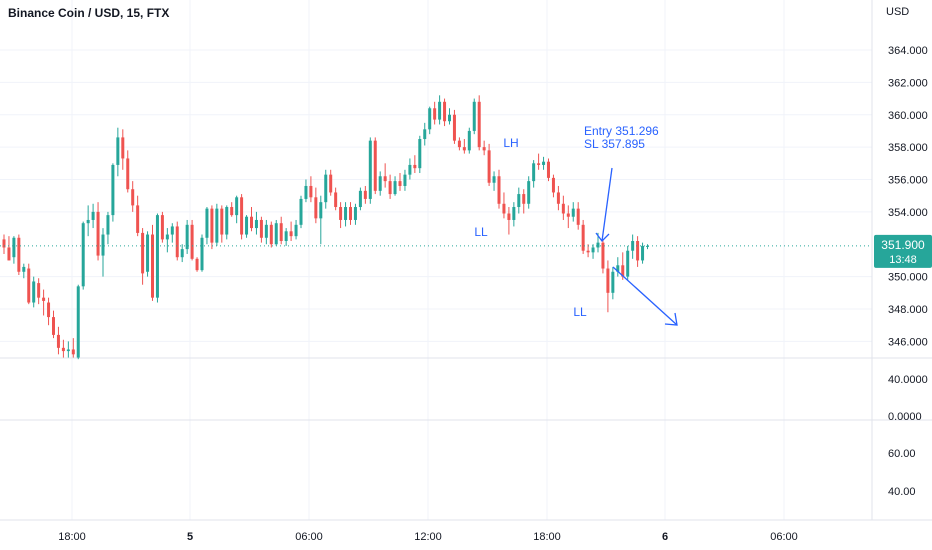 The width and height of the screenshot is (932, 550). What do you see at coordinates (671, 319) in the screenshot?
I see `target-arrow-head` at bounding box center [671, 319].